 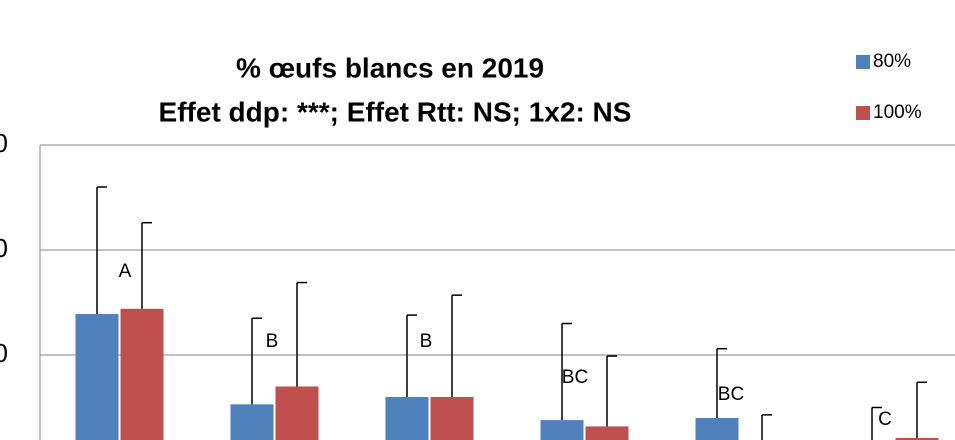 What do you see at coordinates (892, 61) in the screenshot?
I see `legend-label: 80%` at bounding box center [892, 61].